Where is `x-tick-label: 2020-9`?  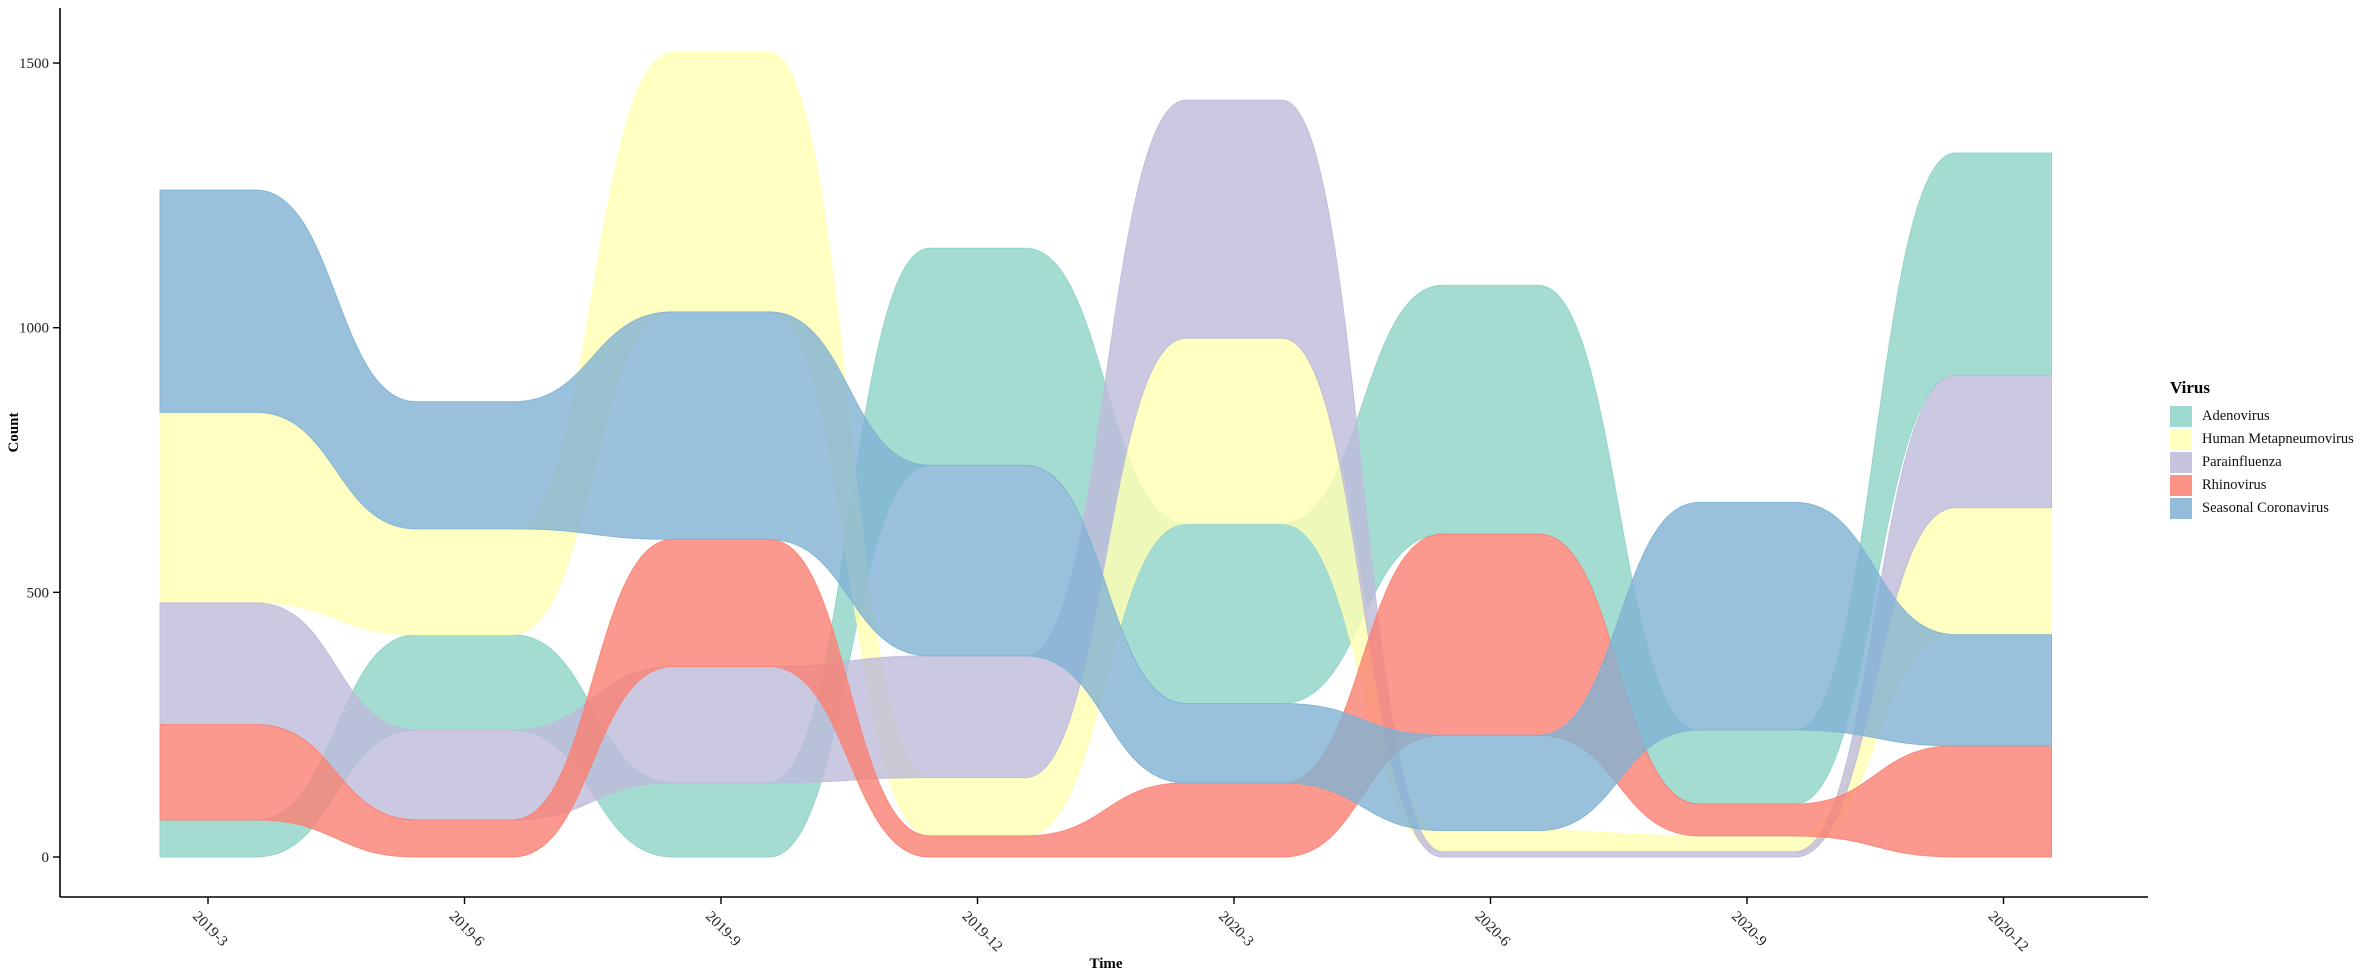 x-tick-label: 2020-9 is located at coordinates (1748, 929).